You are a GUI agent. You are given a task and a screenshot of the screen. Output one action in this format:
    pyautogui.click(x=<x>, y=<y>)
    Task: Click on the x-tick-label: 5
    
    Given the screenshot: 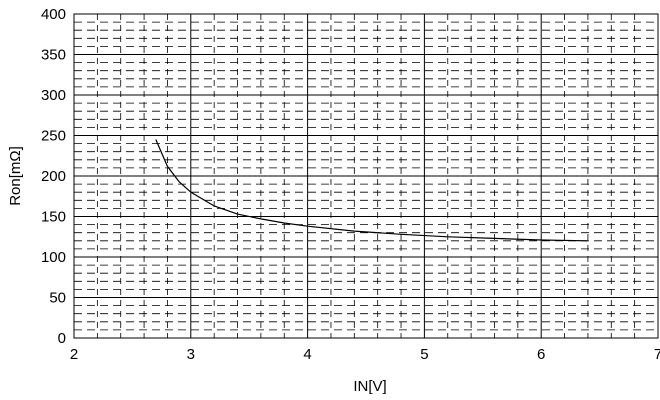 What is the action you would take?
    pyautogui.click(x=424, y=354)
    